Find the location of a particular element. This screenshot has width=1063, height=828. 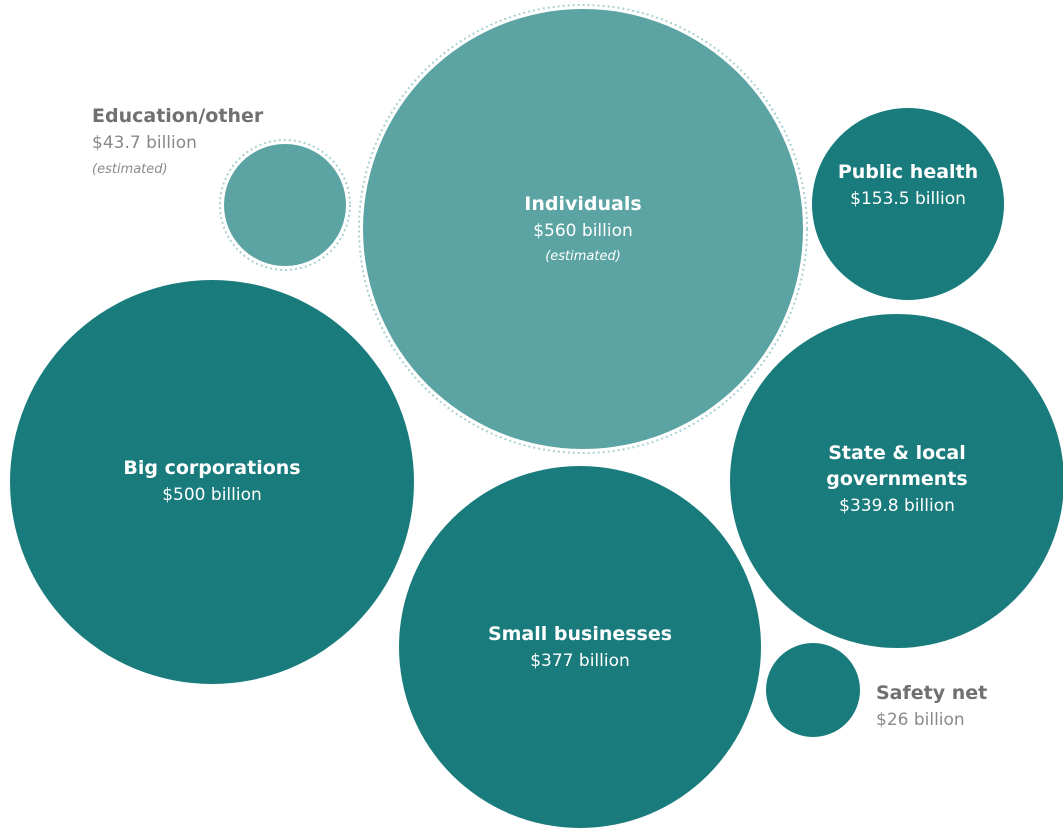

bubble-value-label: $43.7 billion is located at coordinates (144, 143).